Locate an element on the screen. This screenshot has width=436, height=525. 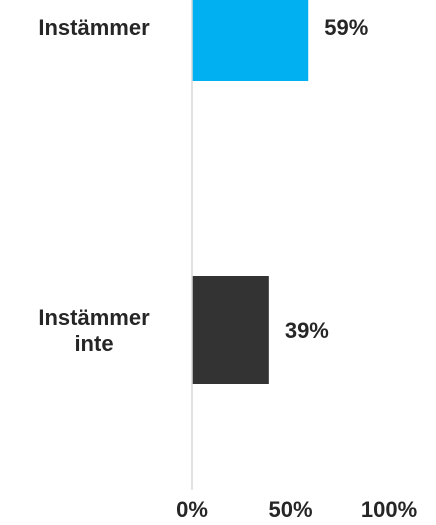
x-tick-label: 50% is located at coordinates (290, 509).